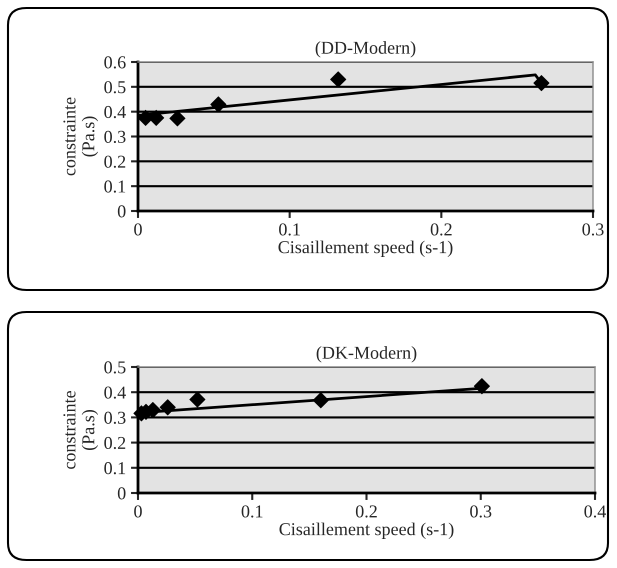 The image size is (617, 568). What do you see at coordinates (595, 511) in the screenshot?
I see `x-tick-label: 0.4` at bounding box center [595, 511].